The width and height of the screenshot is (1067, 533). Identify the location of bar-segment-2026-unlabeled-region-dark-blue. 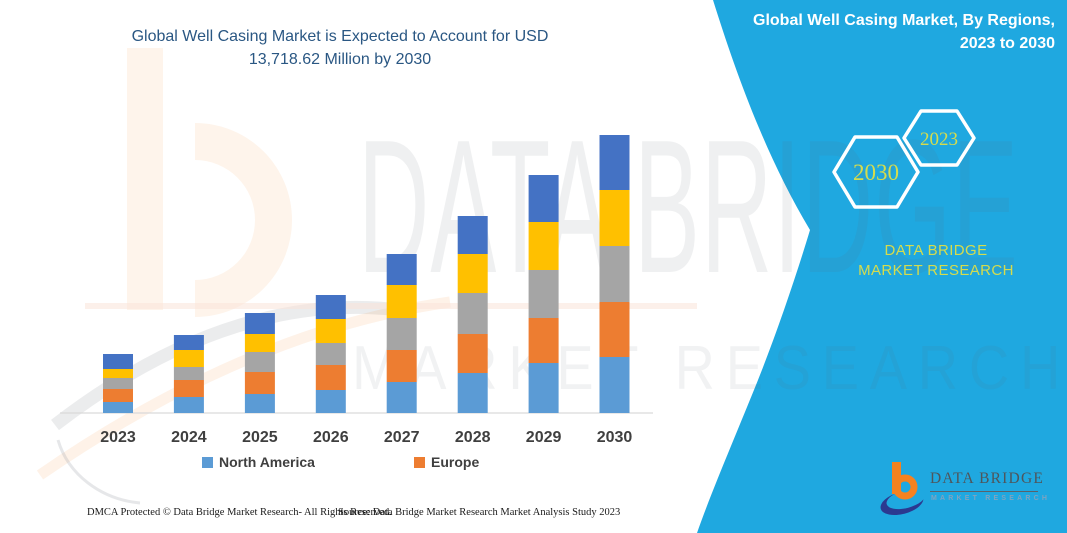
(330, 307).